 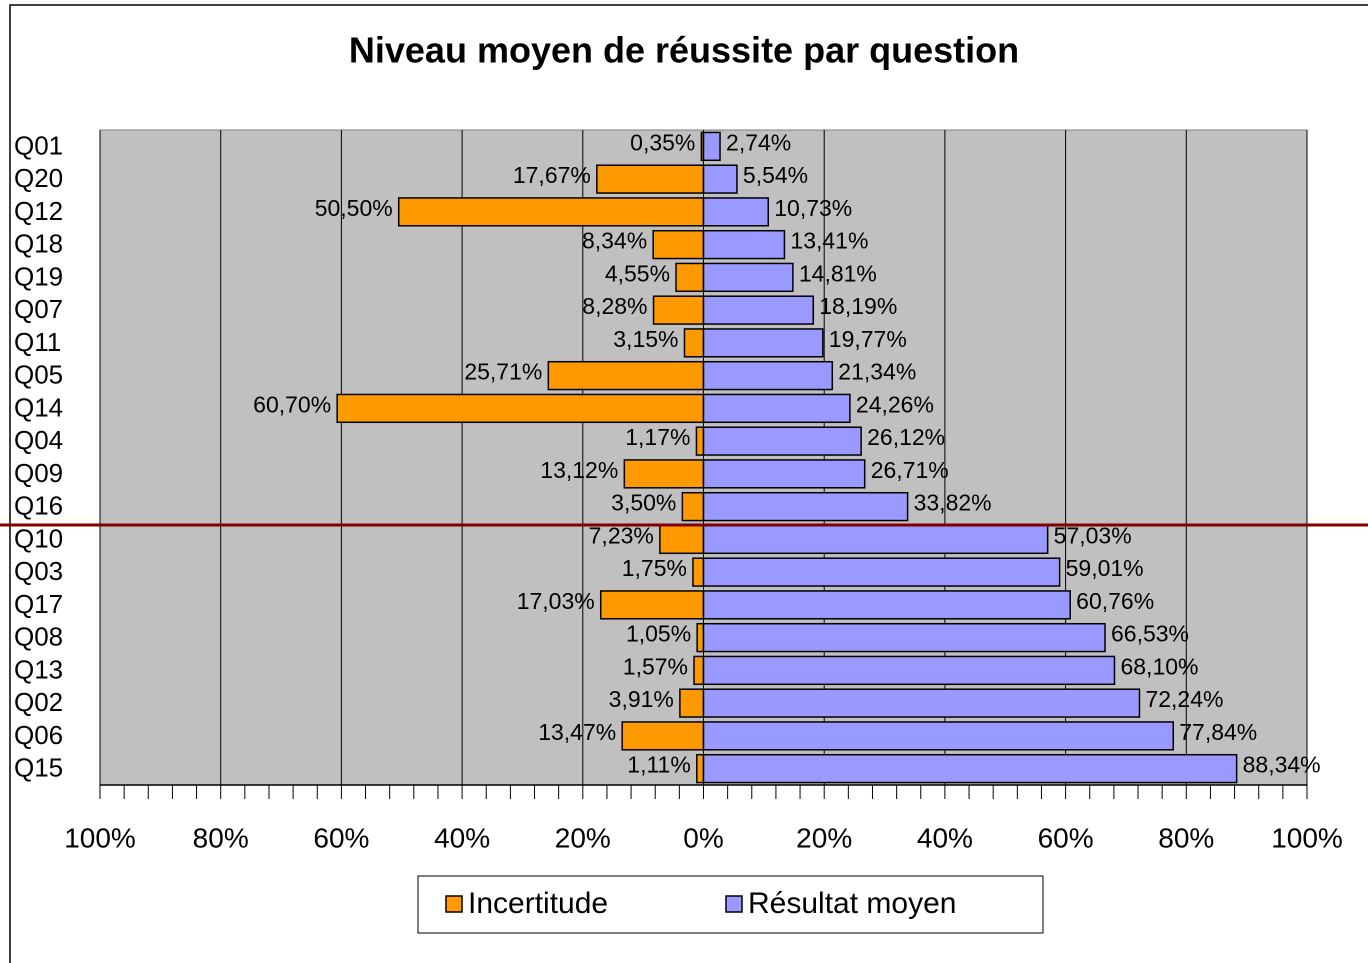 I want to click on y-tick-label: Q01, so click(x=38, y=145).